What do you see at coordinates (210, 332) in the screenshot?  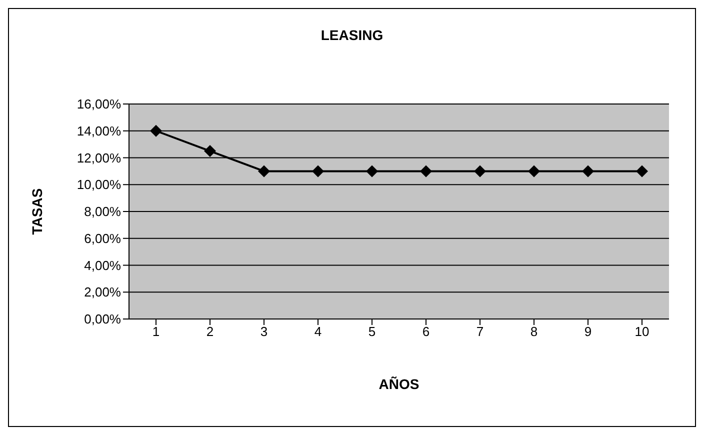 I see `x-tick-label: 2` at bounding box center [210, 332].